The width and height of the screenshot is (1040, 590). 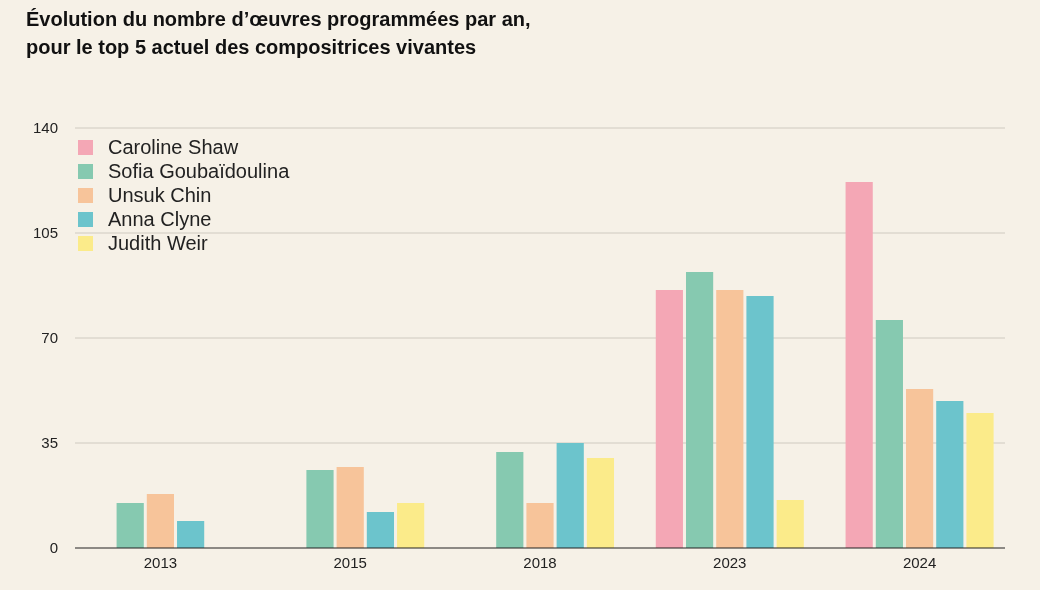 What do you see at coordinates (49, 337) in the screenshot?
I see `y-tick-label: 70` at bounding box center [49, 337].